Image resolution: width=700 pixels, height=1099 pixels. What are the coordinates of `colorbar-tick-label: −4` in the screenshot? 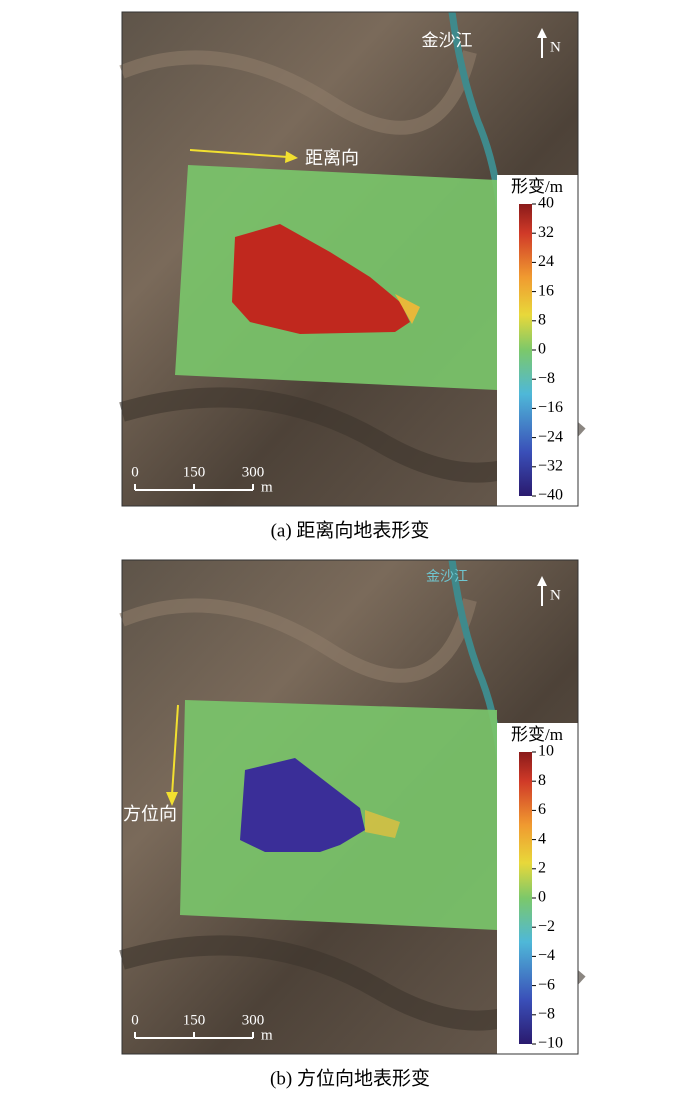 It's located at (546, 955).